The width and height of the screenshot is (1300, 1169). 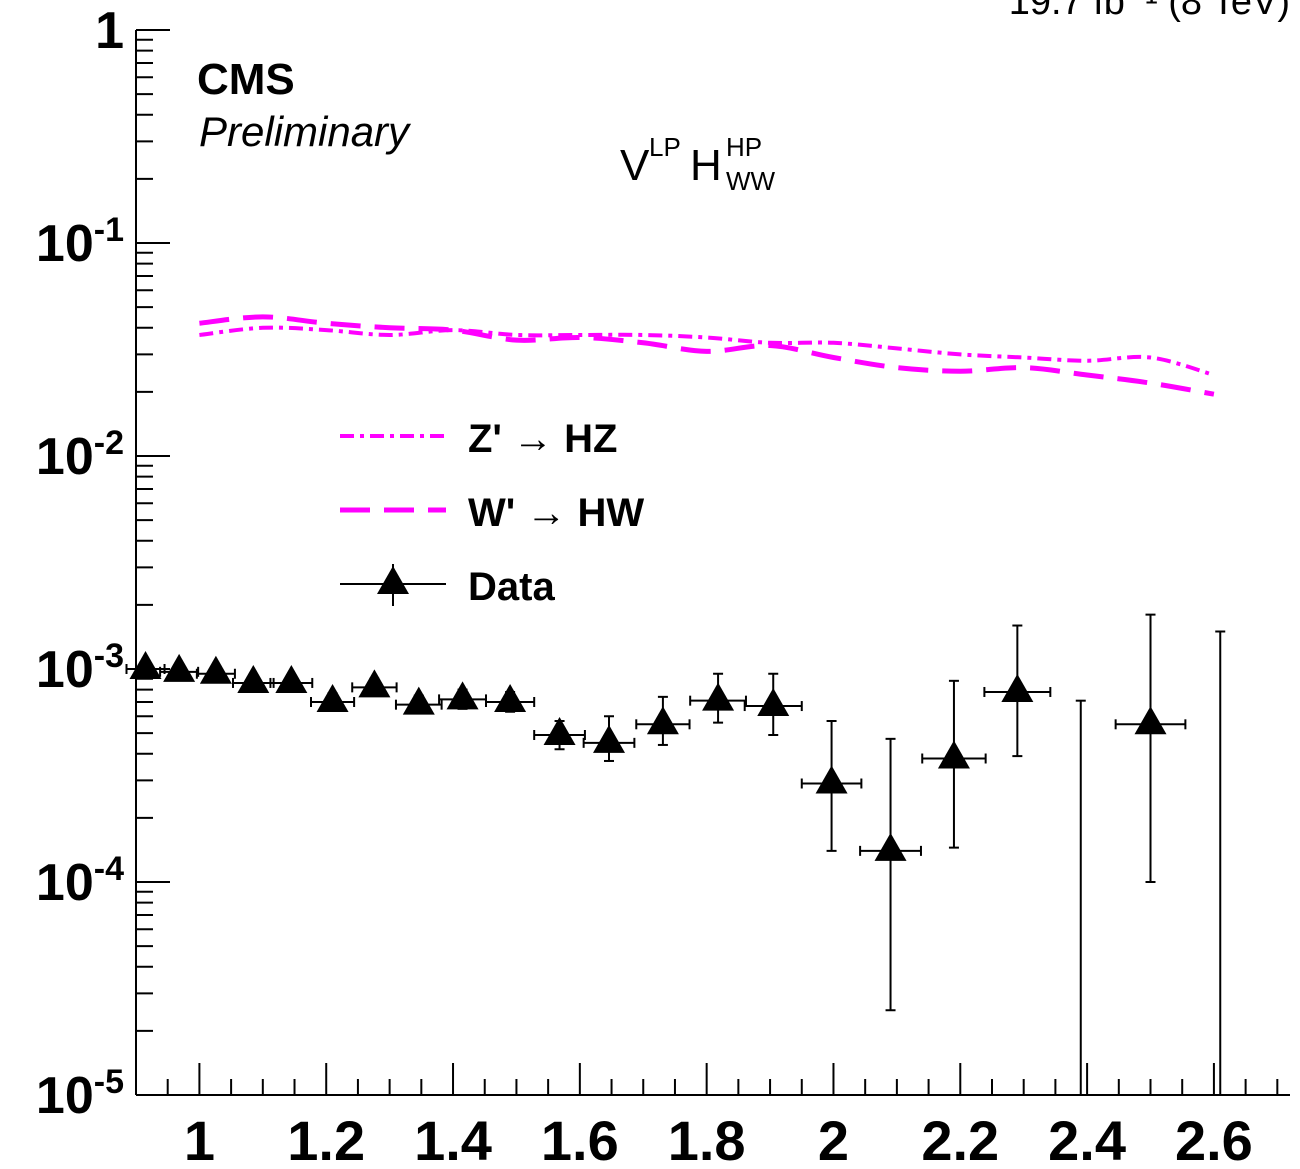 I want to click on category-sub2: WW, so click(x=751, y=181).